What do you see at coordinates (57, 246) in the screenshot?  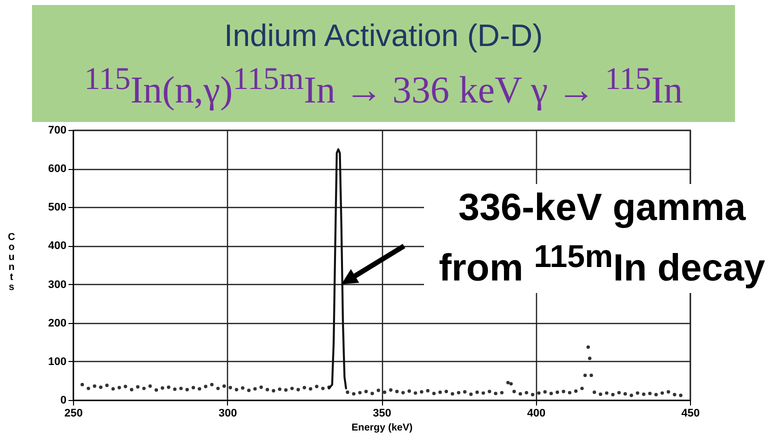 I see `y-tick-label: 400` at bounding box center [57, 246].